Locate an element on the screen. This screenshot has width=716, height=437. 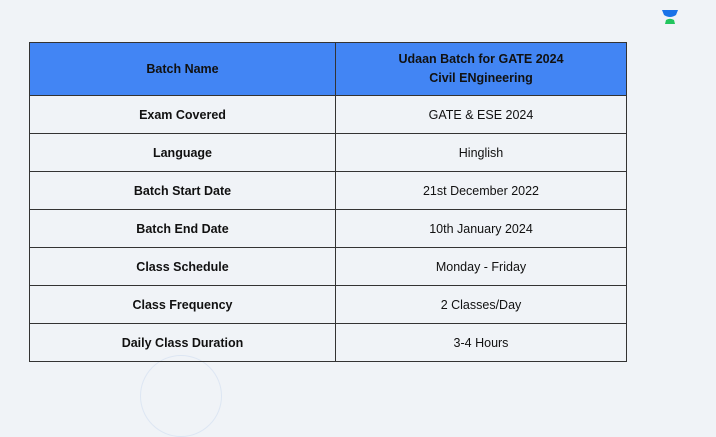
unacademy-logo-icon is located at coordinates (670, 17).